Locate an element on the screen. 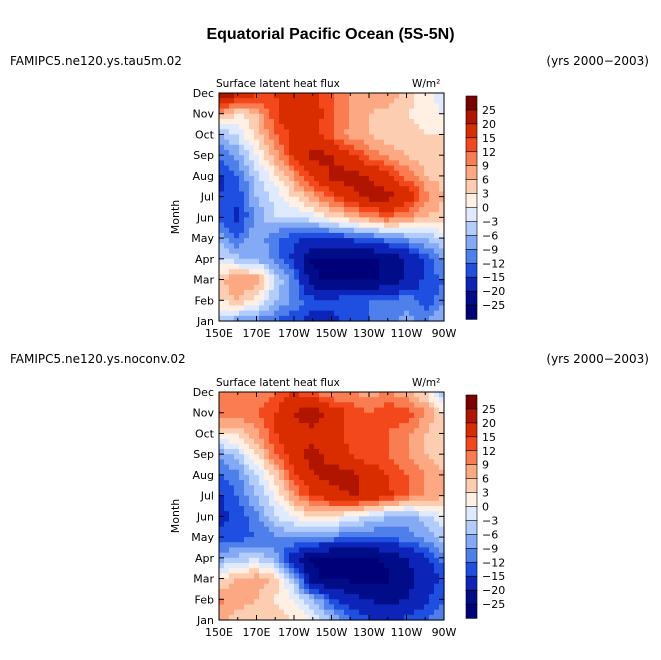 Image resolution: width=661 pixels, height=660 pixels. colorbar-label: 6 is located at coordinates (485, 180).